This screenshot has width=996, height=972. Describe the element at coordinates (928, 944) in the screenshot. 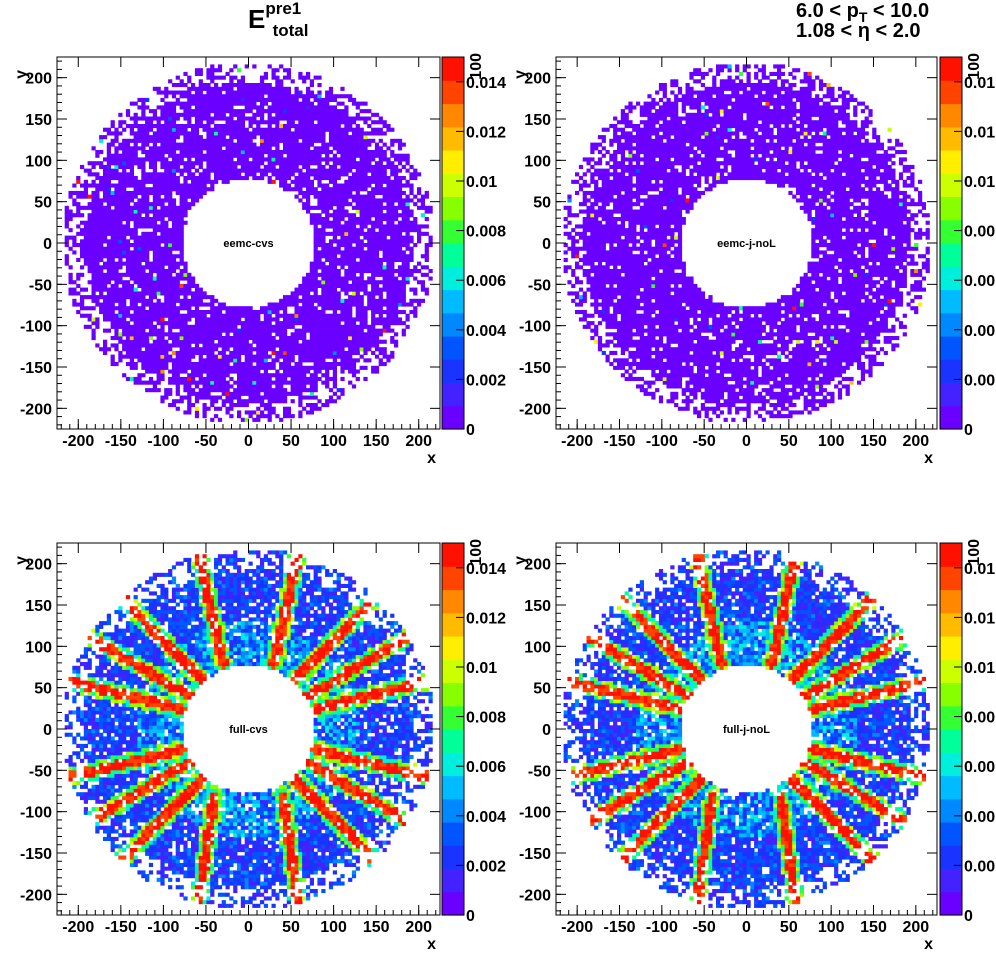

I see `x-axis-label: x` at that location.